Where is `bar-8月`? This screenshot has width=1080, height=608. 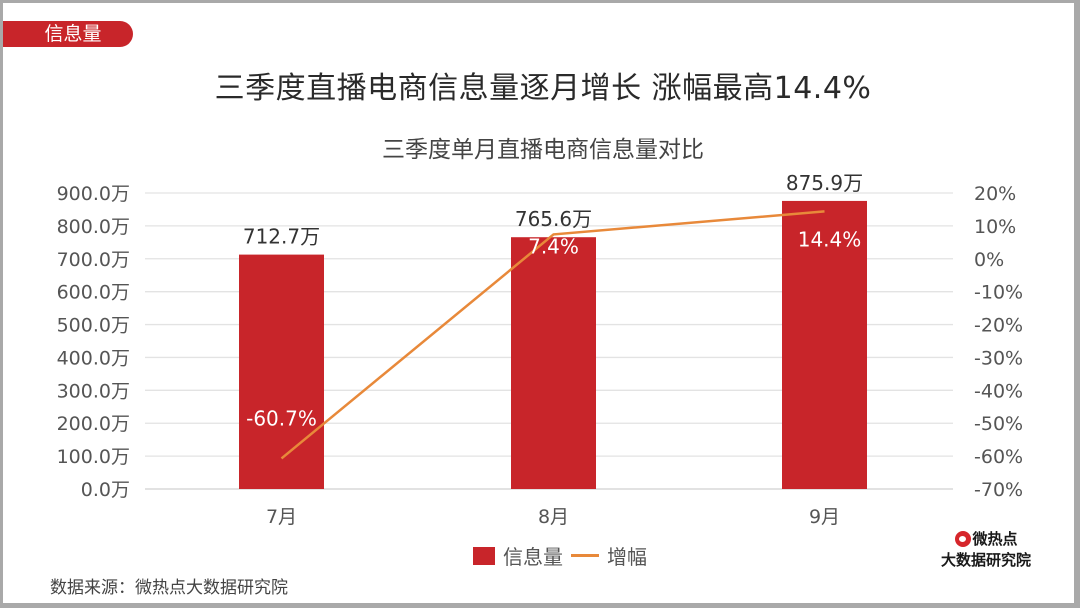 bar-8月 is located at coordinates (553, 363).